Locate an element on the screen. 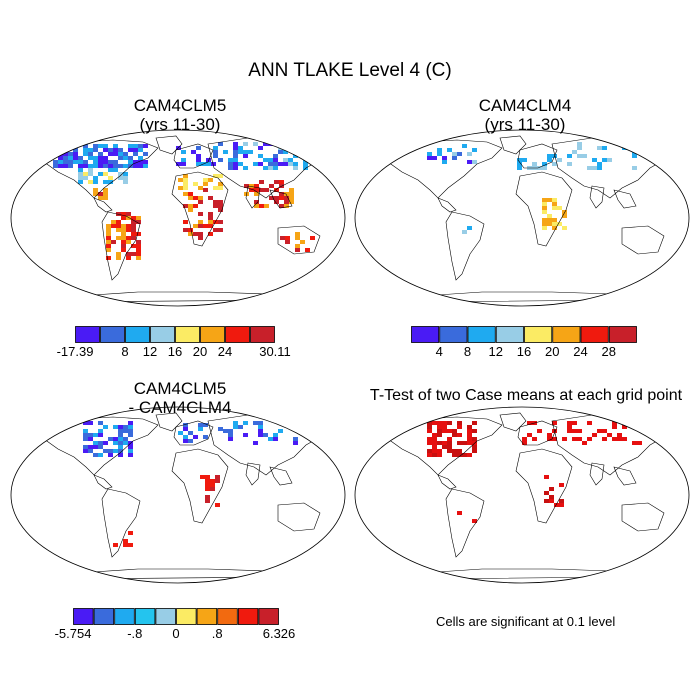  map-2-cells is located at coordinates (534, 188).